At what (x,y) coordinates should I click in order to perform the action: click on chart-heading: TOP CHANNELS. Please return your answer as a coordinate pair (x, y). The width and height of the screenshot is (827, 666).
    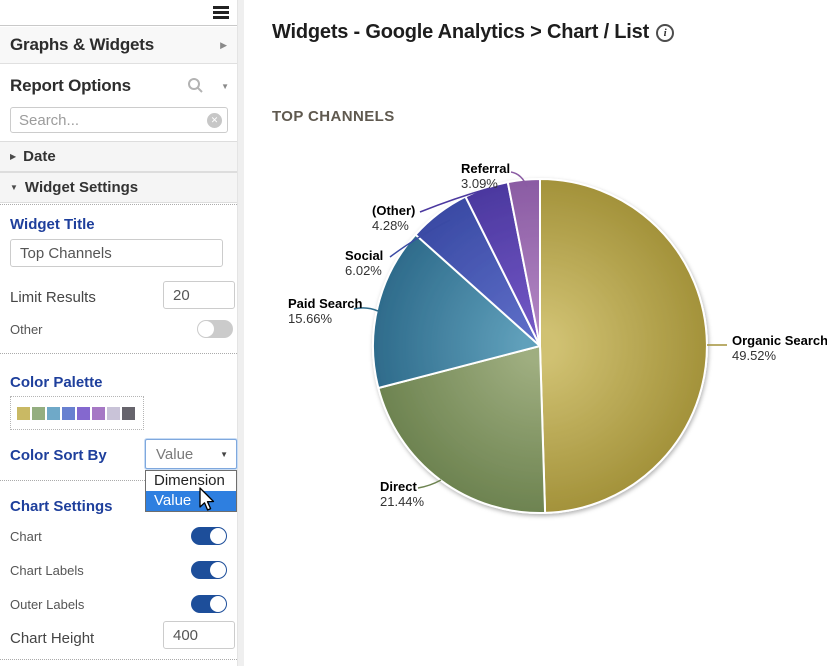
    Looking at the image, I should click on (333, 116).